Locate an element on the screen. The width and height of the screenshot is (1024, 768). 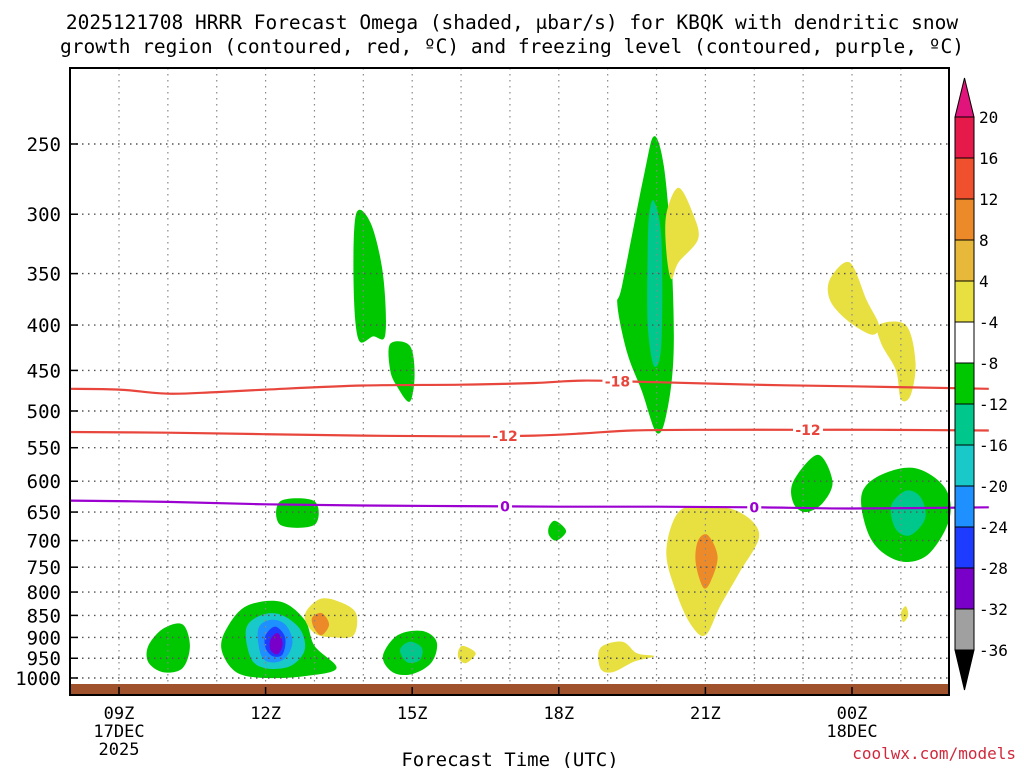
contour-label-dgz-18-0: -18 is located at coordinates (617, 382).